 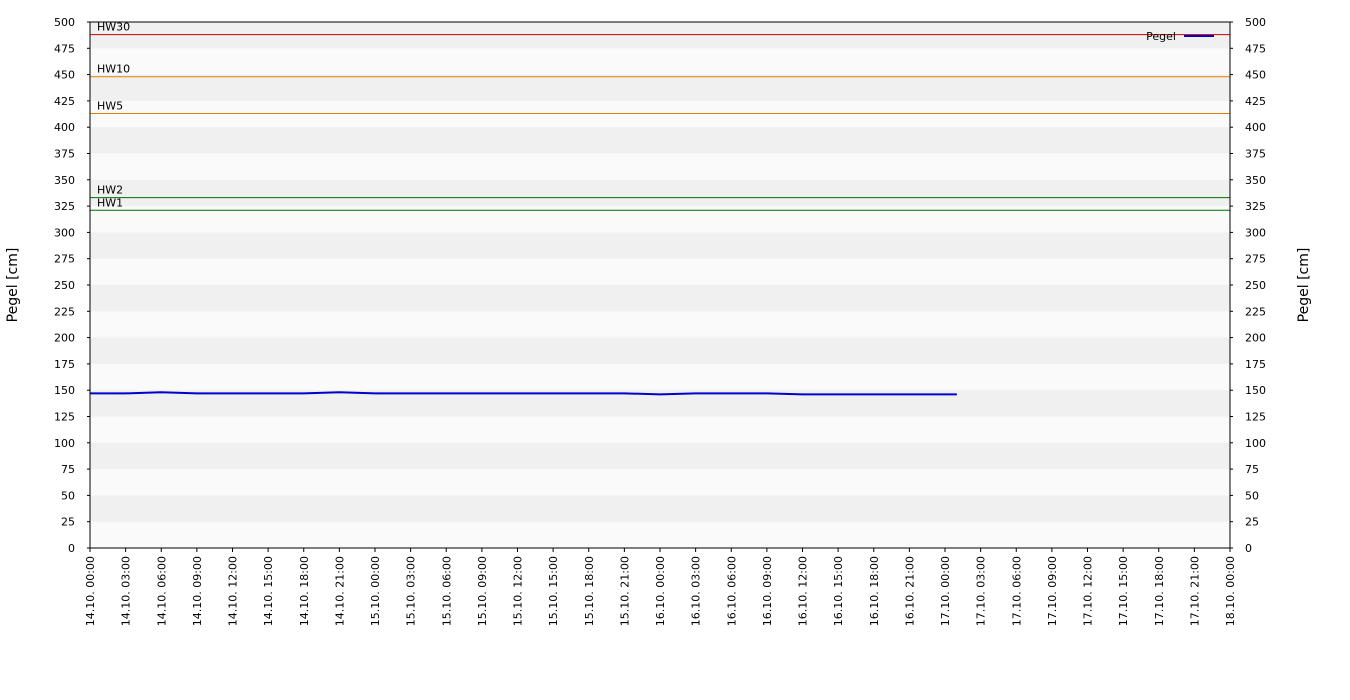 What do you see at coordinates (197, 591) in the screenshot?
I see `x-tick-label: 14.10. 09:00` at bounding box center [197, 591].